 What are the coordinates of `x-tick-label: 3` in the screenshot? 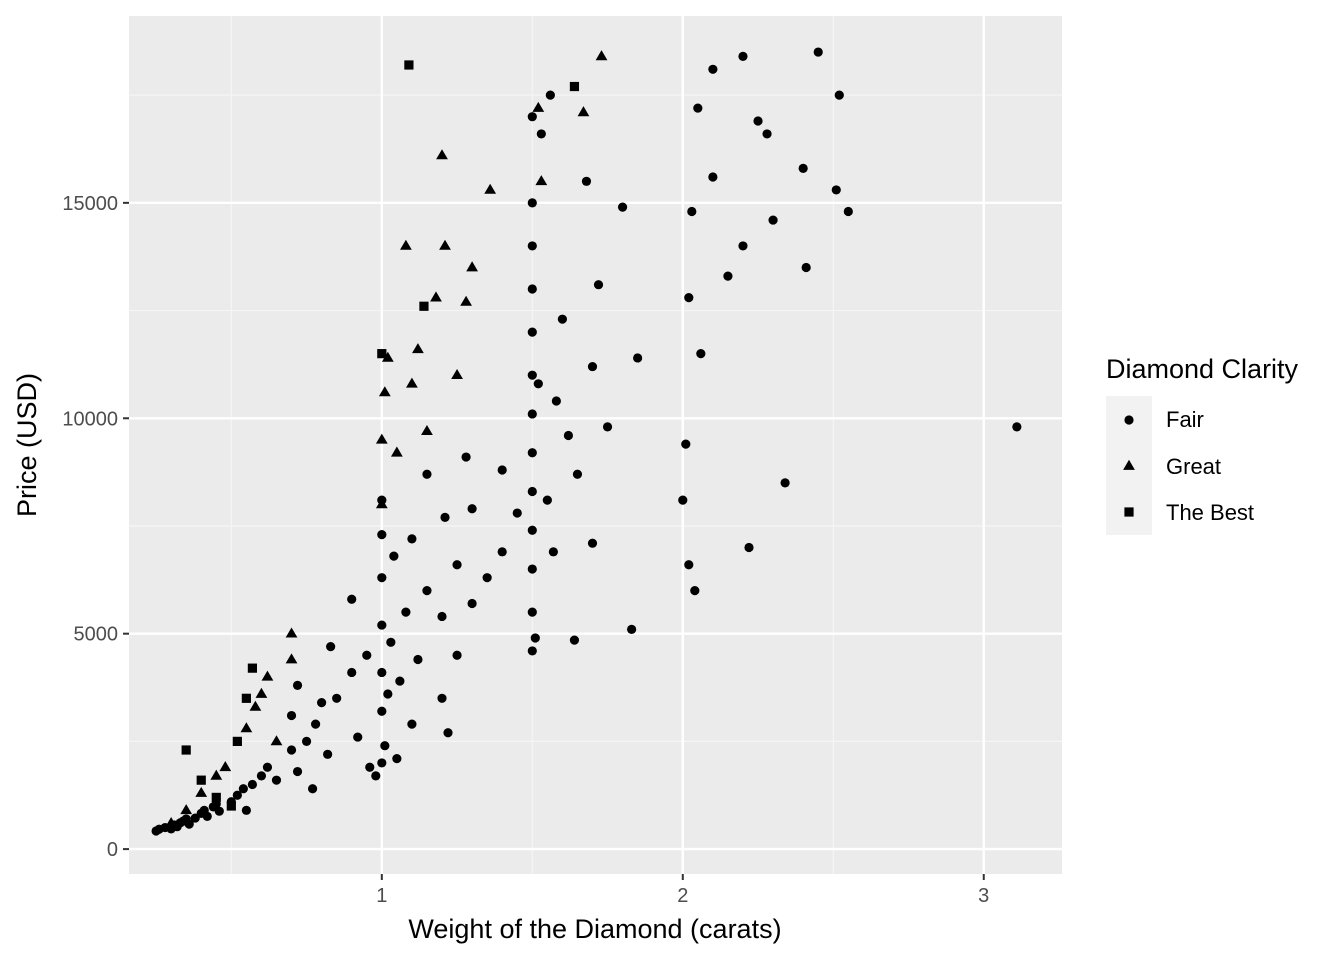 It's located at (983, 896).